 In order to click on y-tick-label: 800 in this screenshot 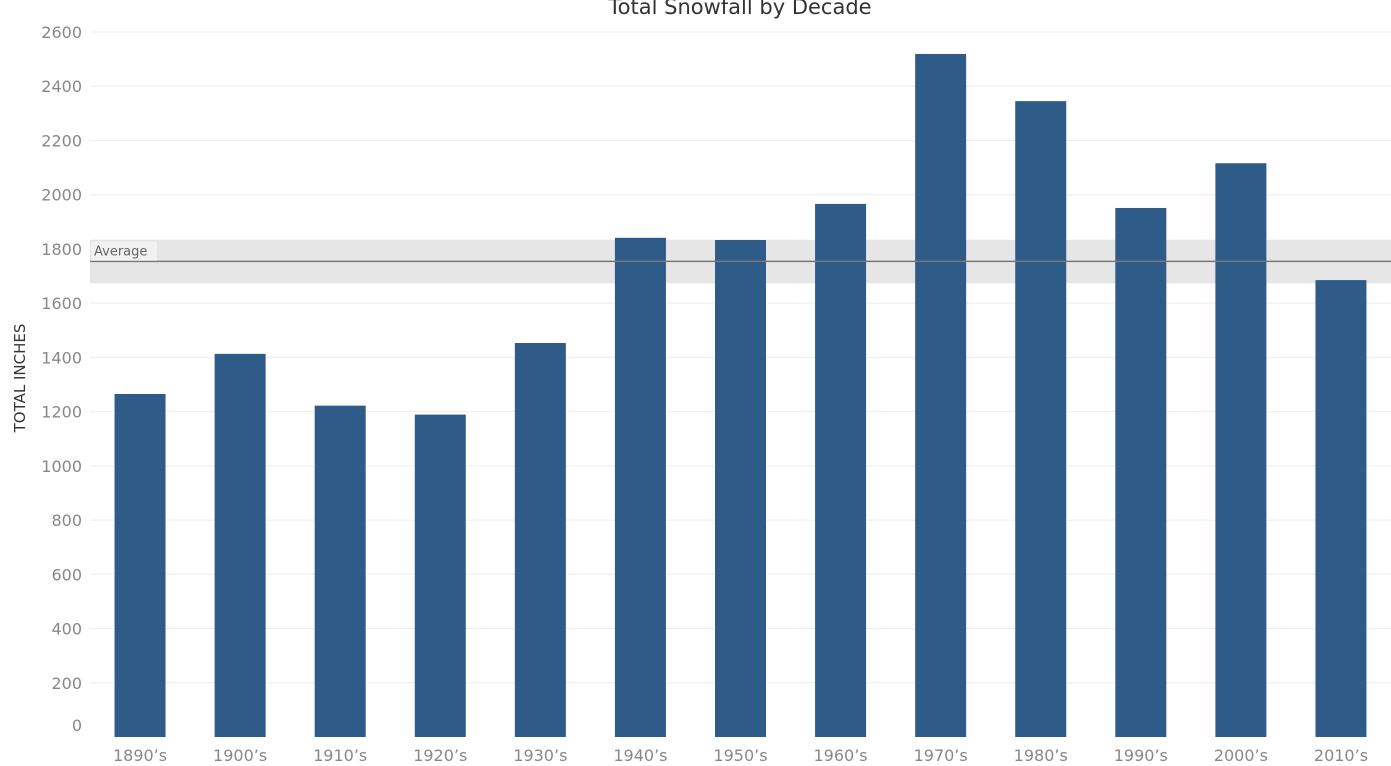, I will do `click(66, 520)`.